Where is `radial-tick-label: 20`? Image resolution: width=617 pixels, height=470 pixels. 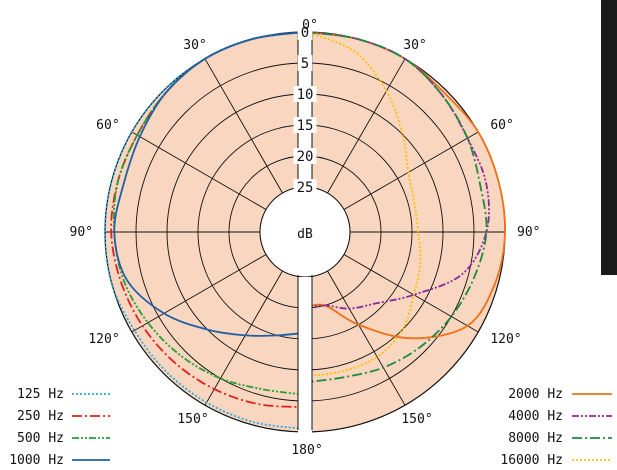 radial-tick-label: 20 is located at coordinates (305, 157).